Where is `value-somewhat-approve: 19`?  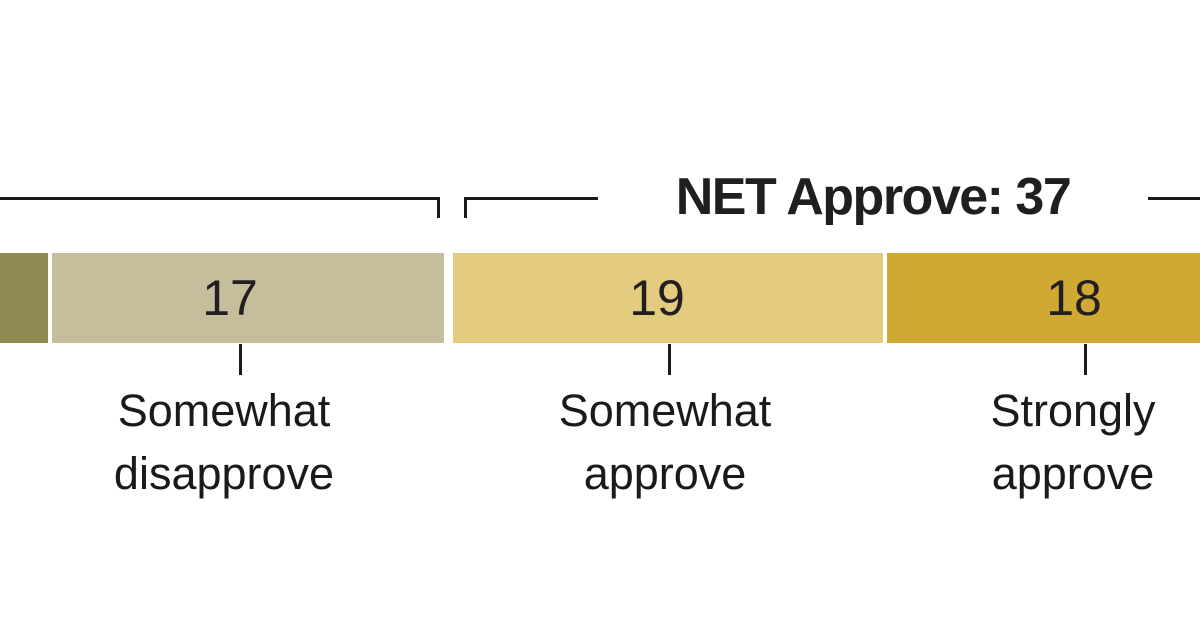
value-somewhat-approve: 19 is located at coordinates (657, 298).